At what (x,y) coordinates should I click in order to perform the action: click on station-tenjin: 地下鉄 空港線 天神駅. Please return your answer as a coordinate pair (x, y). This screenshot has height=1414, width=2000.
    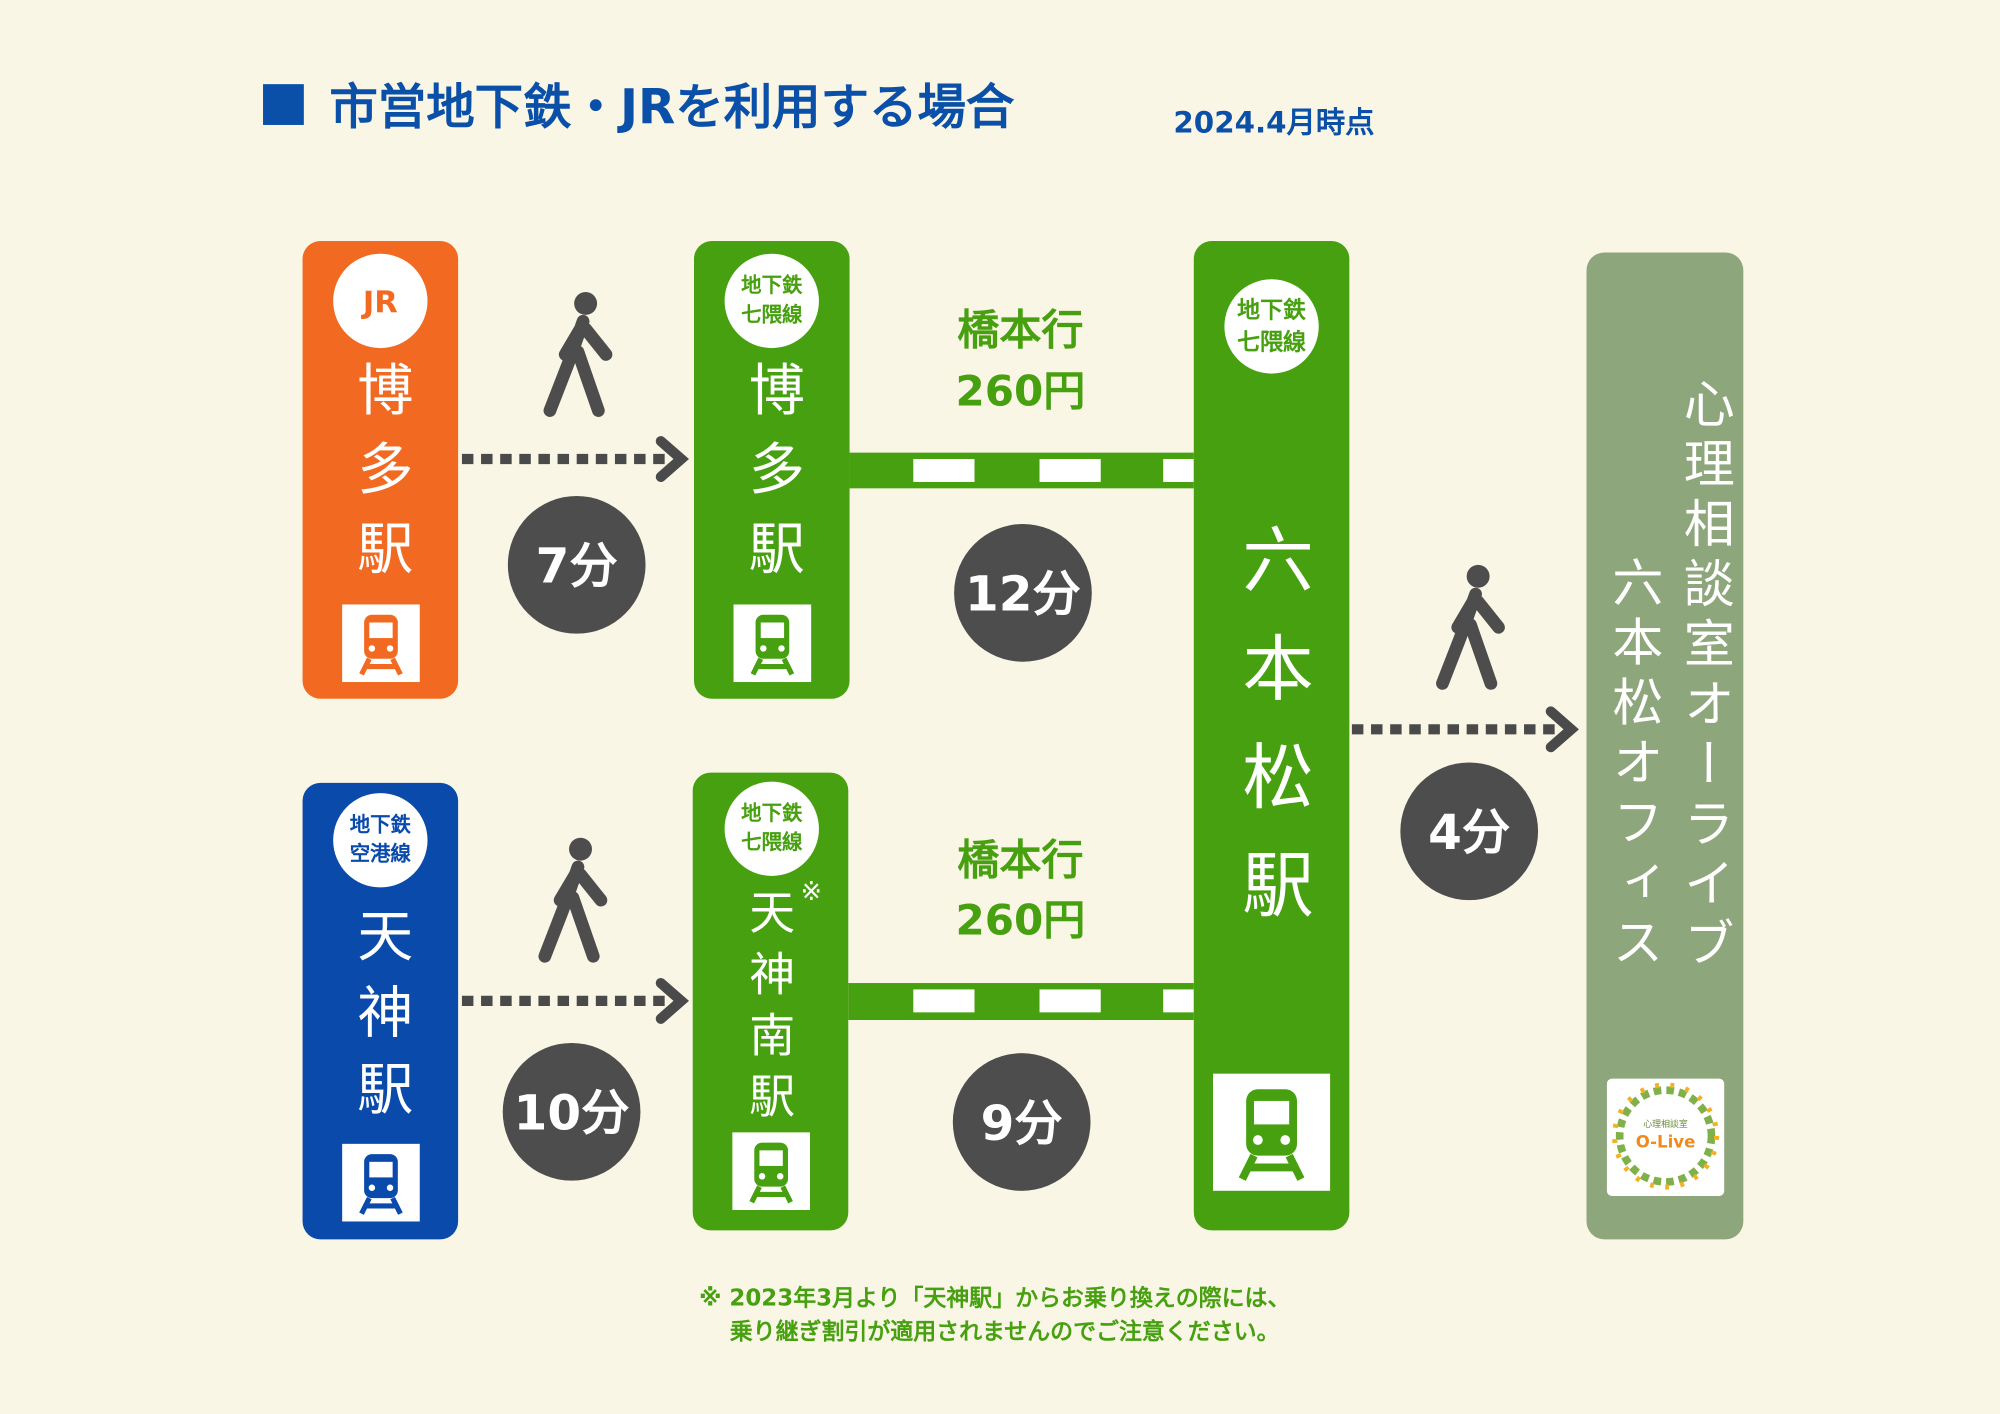
    Looking at the image, I should click on (380, 1011).